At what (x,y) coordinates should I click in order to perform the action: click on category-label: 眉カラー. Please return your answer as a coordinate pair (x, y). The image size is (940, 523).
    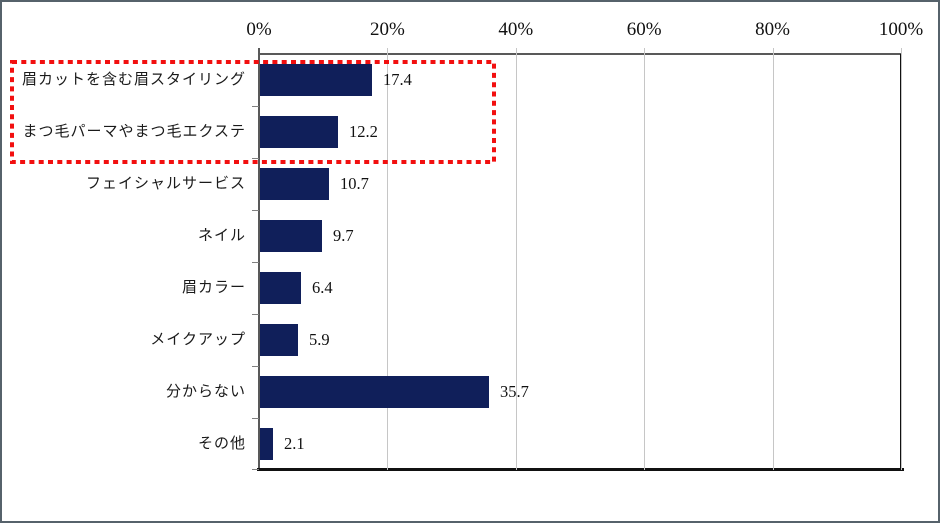
    Looking at the image, I should click on (213, 288).